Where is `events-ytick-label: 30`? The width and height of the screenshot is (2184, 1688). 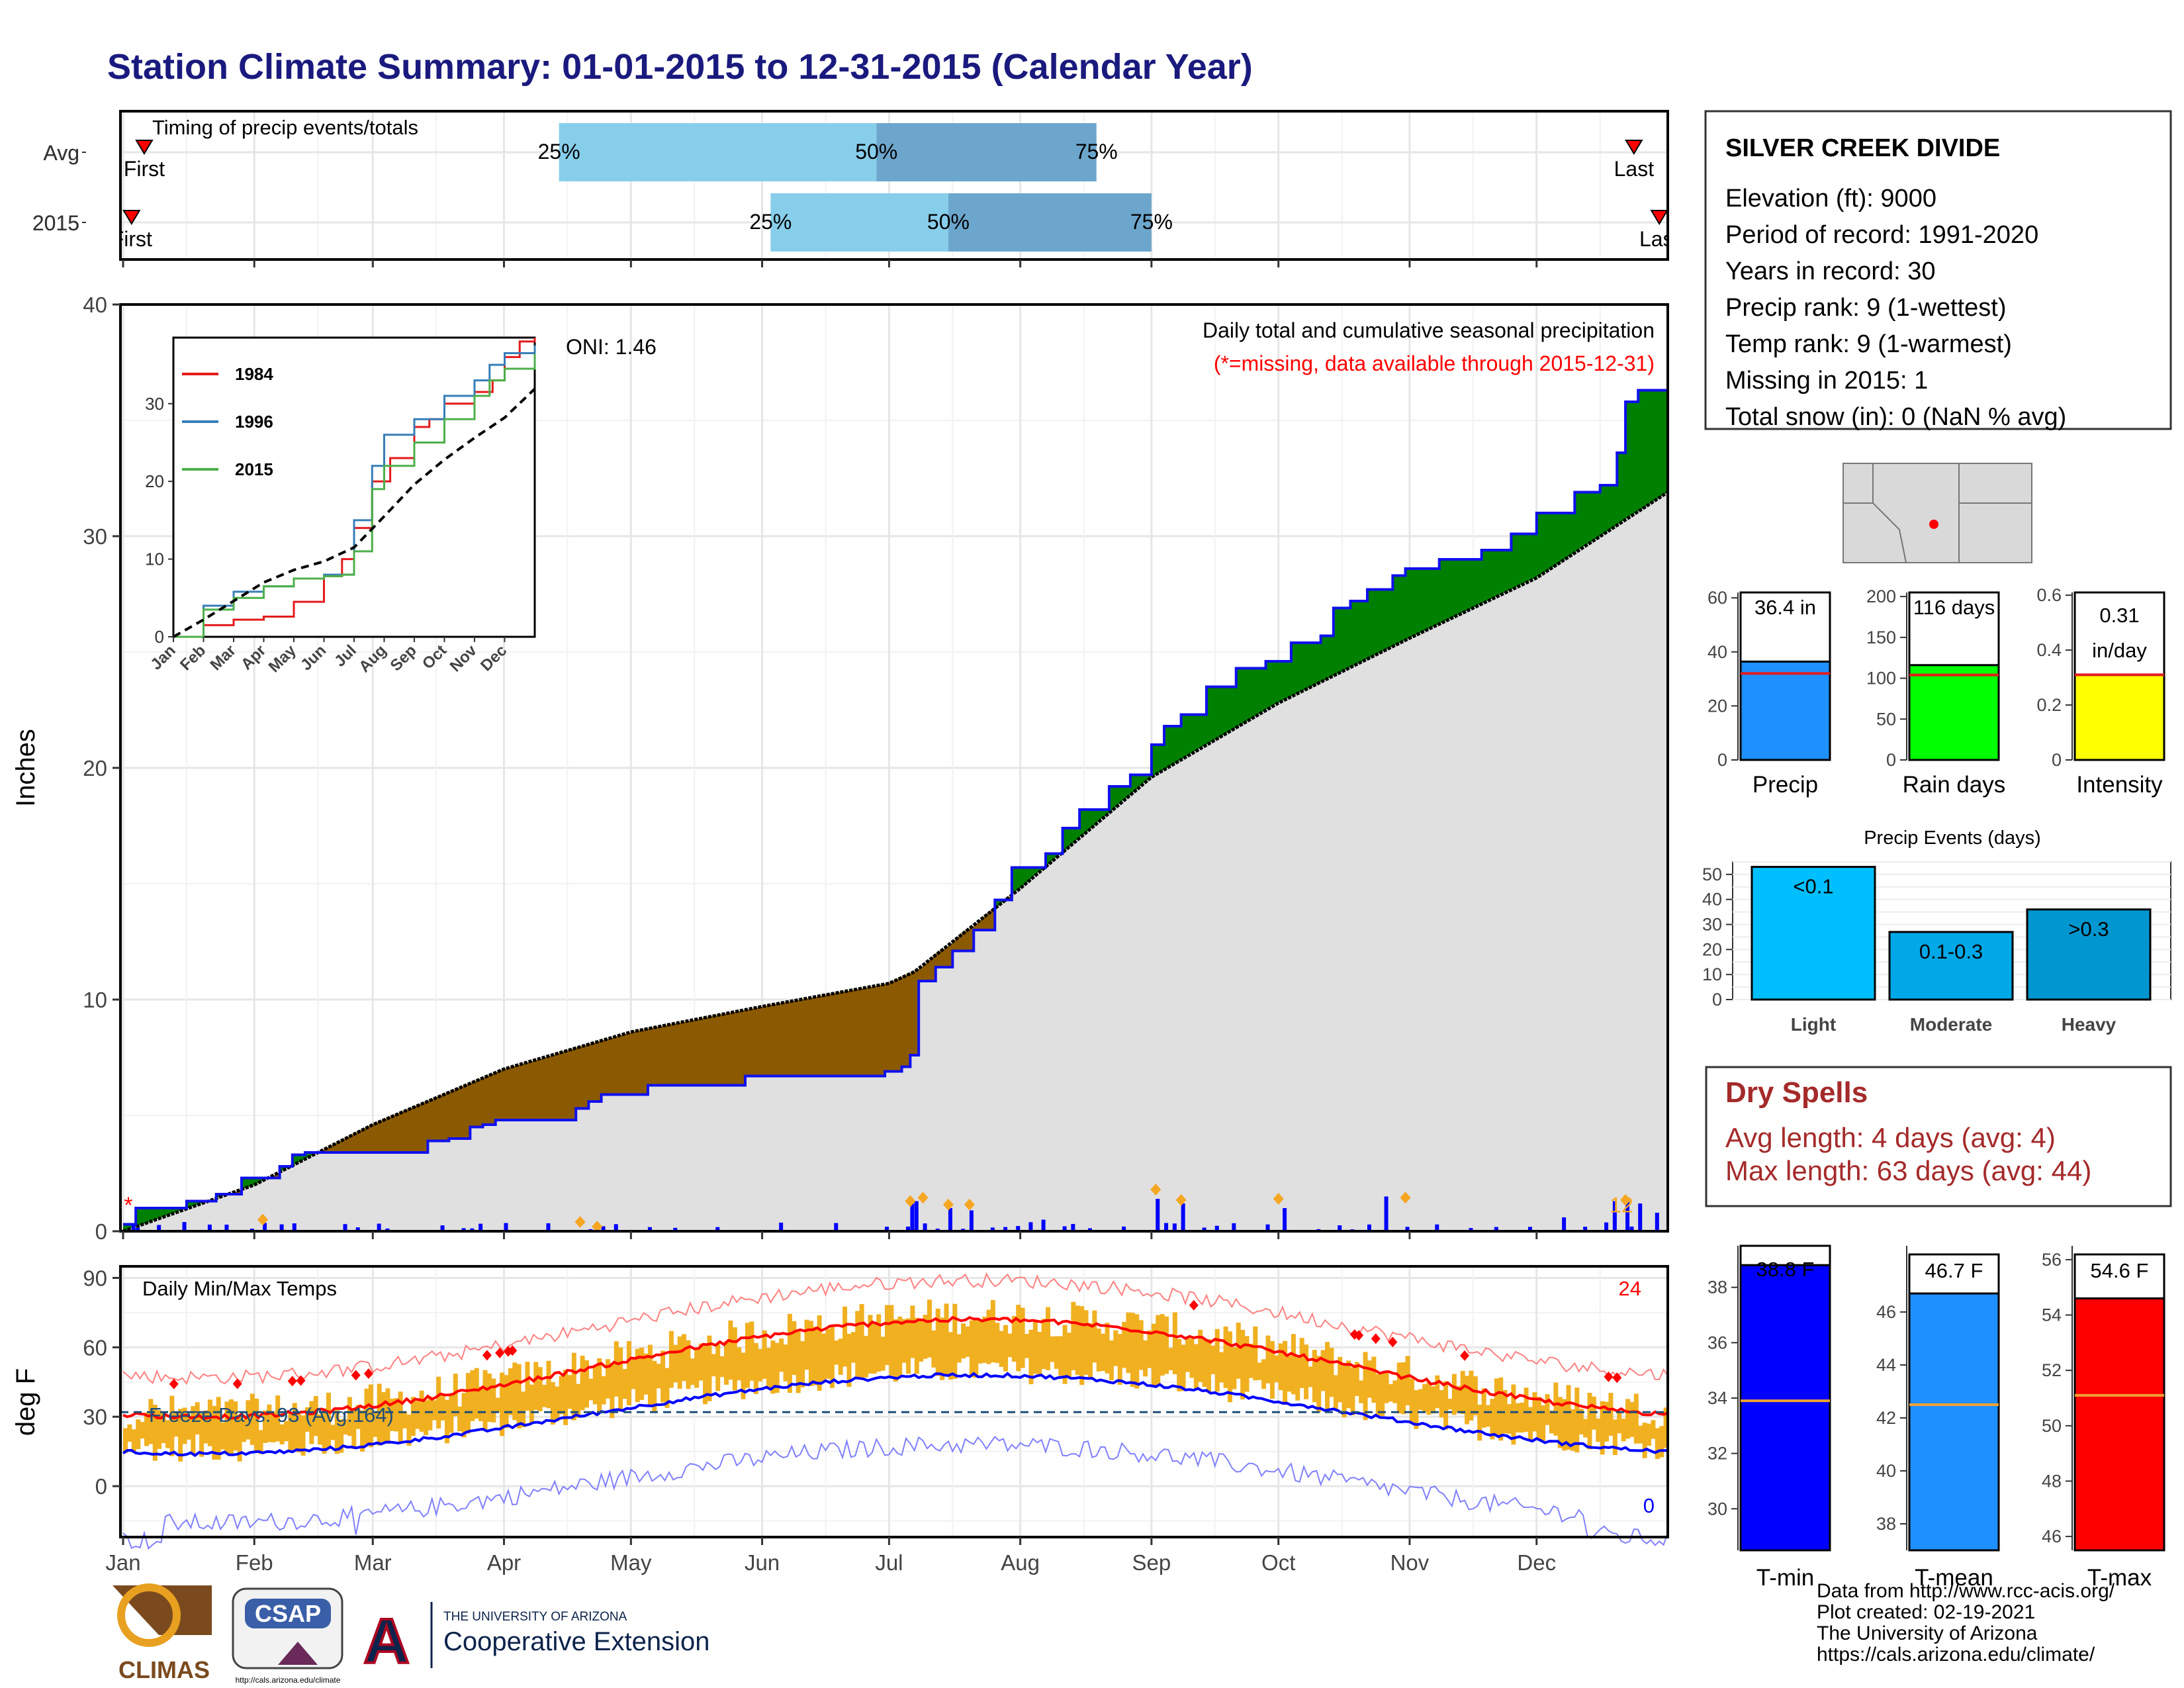 events-ytick-label: 30 is located at coordinates (1712, 925).